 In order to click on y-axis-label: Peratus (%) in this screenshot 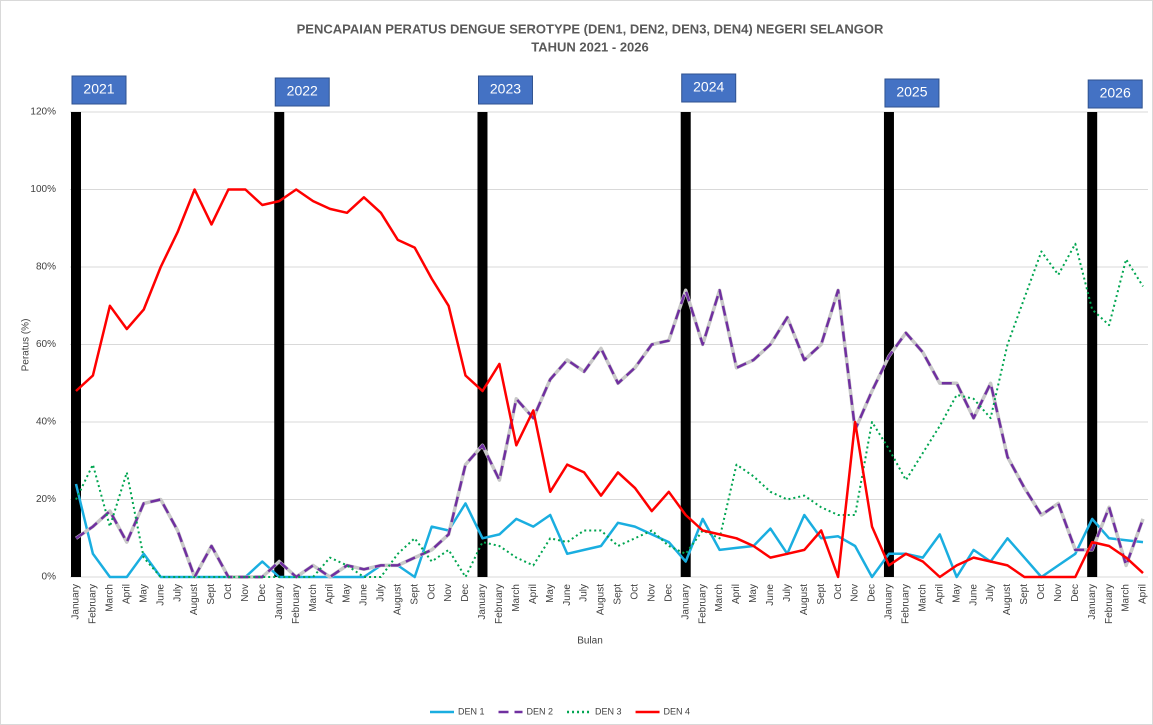, I will do `click(26, 345)`.